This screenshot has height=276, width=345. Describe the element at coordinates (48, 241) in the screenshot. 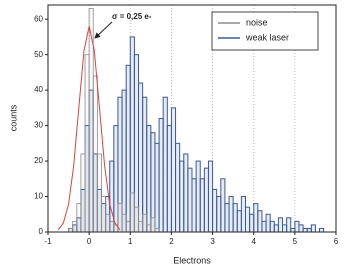

I see `x-tick-label: -1` at that location.